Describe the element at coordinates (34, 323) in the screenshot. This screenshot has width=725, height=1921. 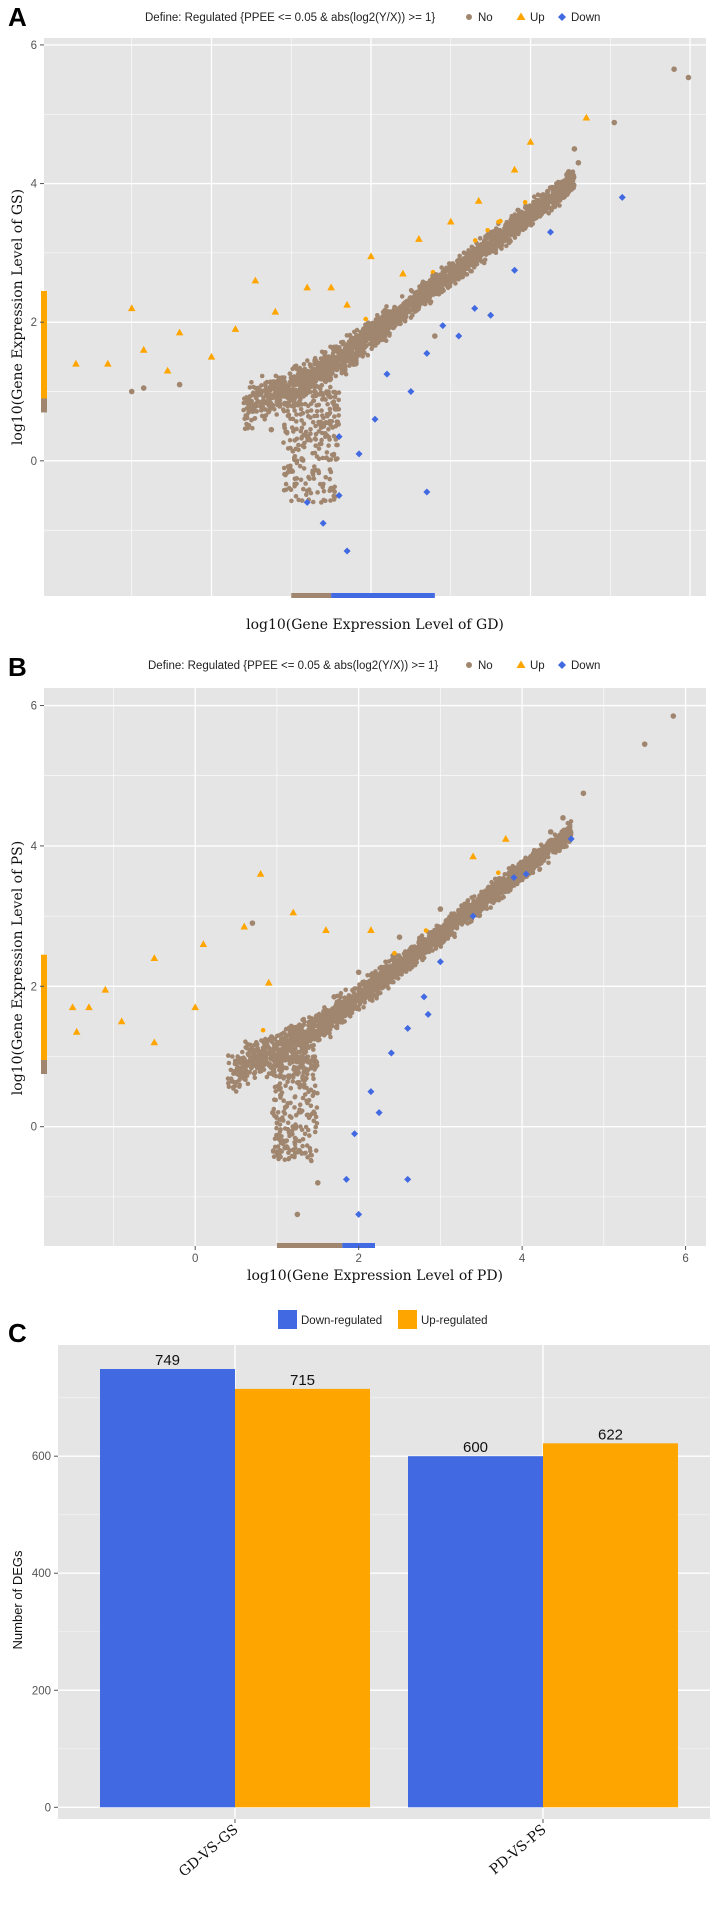
I see `plot-a-ytick-label: 2` at that location.